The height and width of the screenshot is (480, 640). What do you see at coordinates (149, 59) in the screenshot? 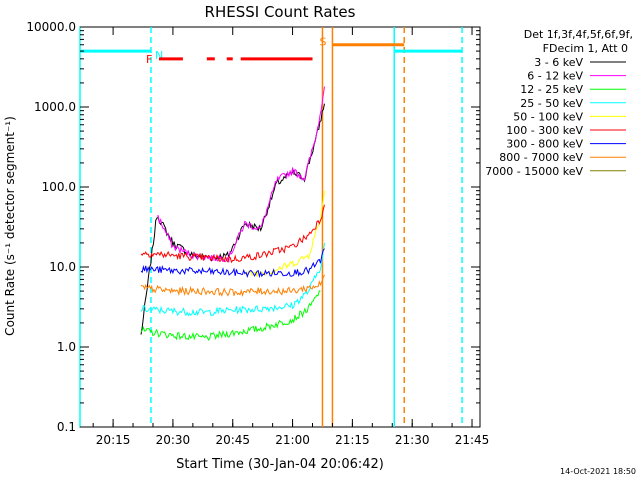
I see `annotation-label: F` at bounding box center [149, 59].